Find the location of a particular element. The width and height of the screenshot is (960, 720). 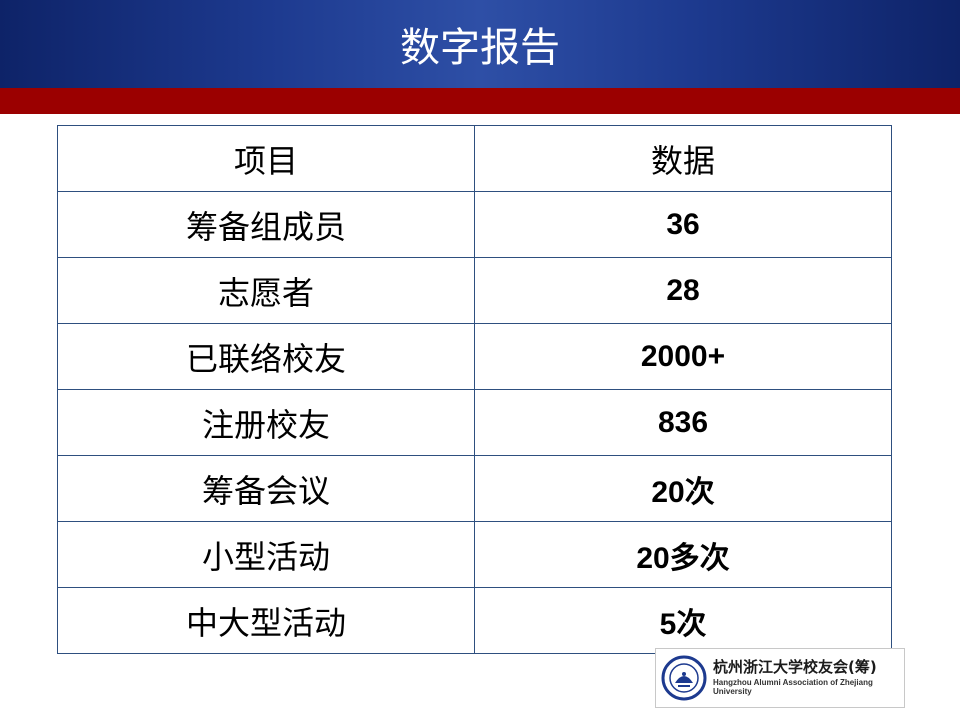

row-value-cell: 36 is located at coordinates (683, 224).